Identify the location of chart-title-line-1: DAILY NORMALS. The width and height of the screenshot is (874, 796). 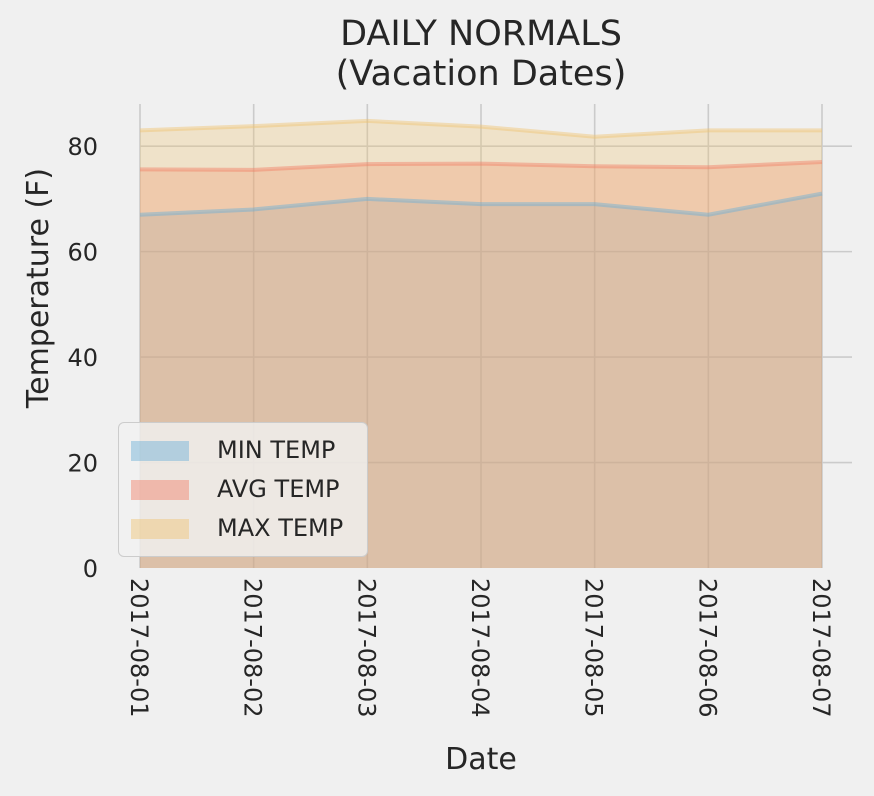
(481, 34).